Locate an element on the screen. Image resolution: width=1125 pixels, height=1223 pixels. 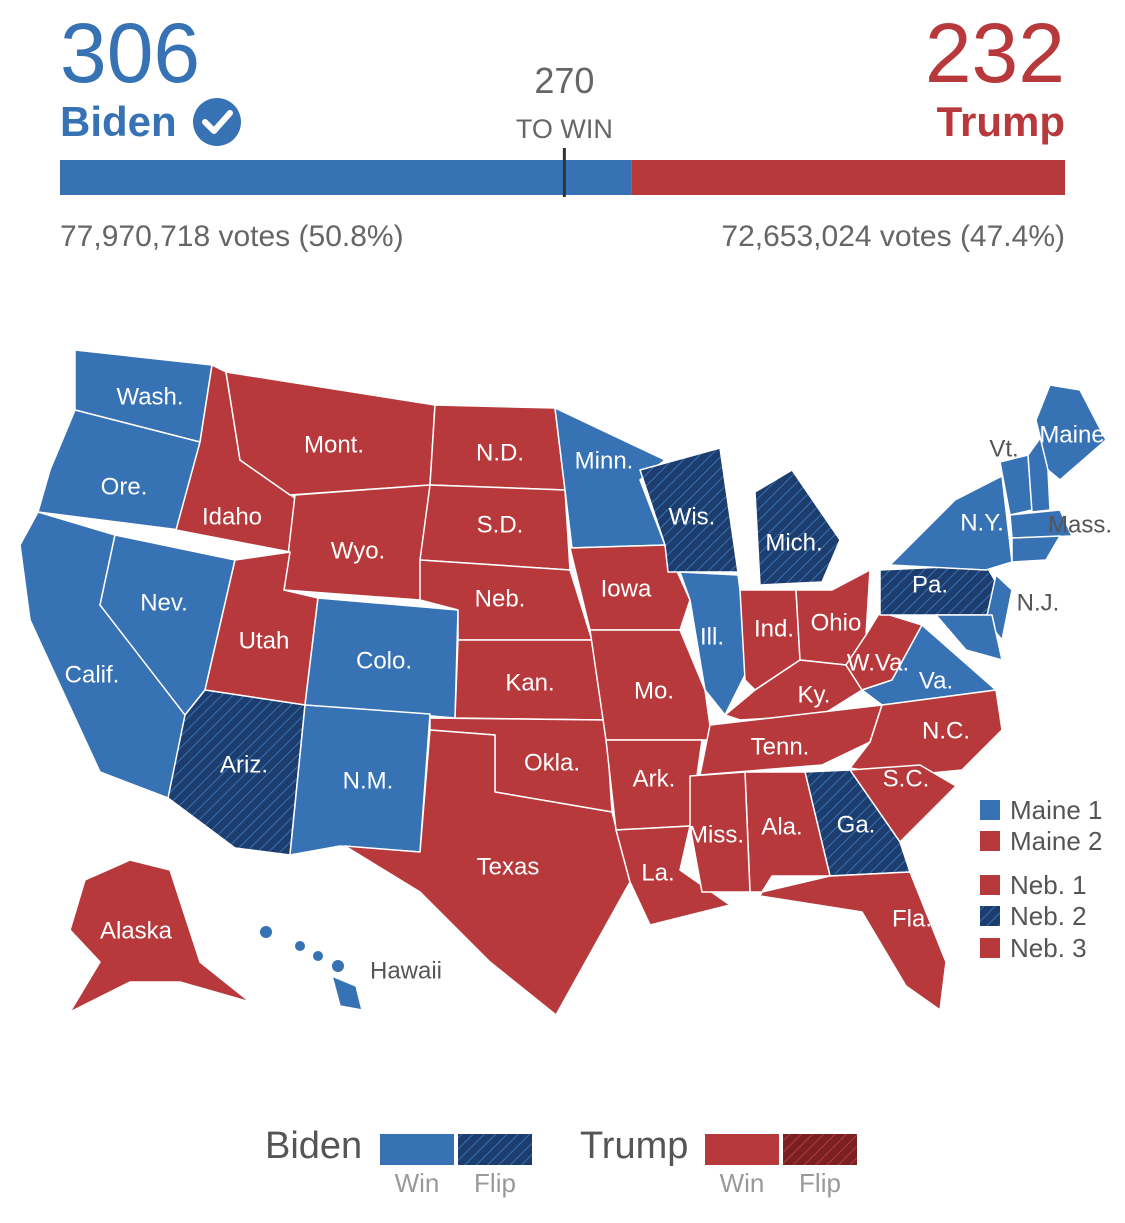
state-label: W.Va. is located at coordinates (878, 662).